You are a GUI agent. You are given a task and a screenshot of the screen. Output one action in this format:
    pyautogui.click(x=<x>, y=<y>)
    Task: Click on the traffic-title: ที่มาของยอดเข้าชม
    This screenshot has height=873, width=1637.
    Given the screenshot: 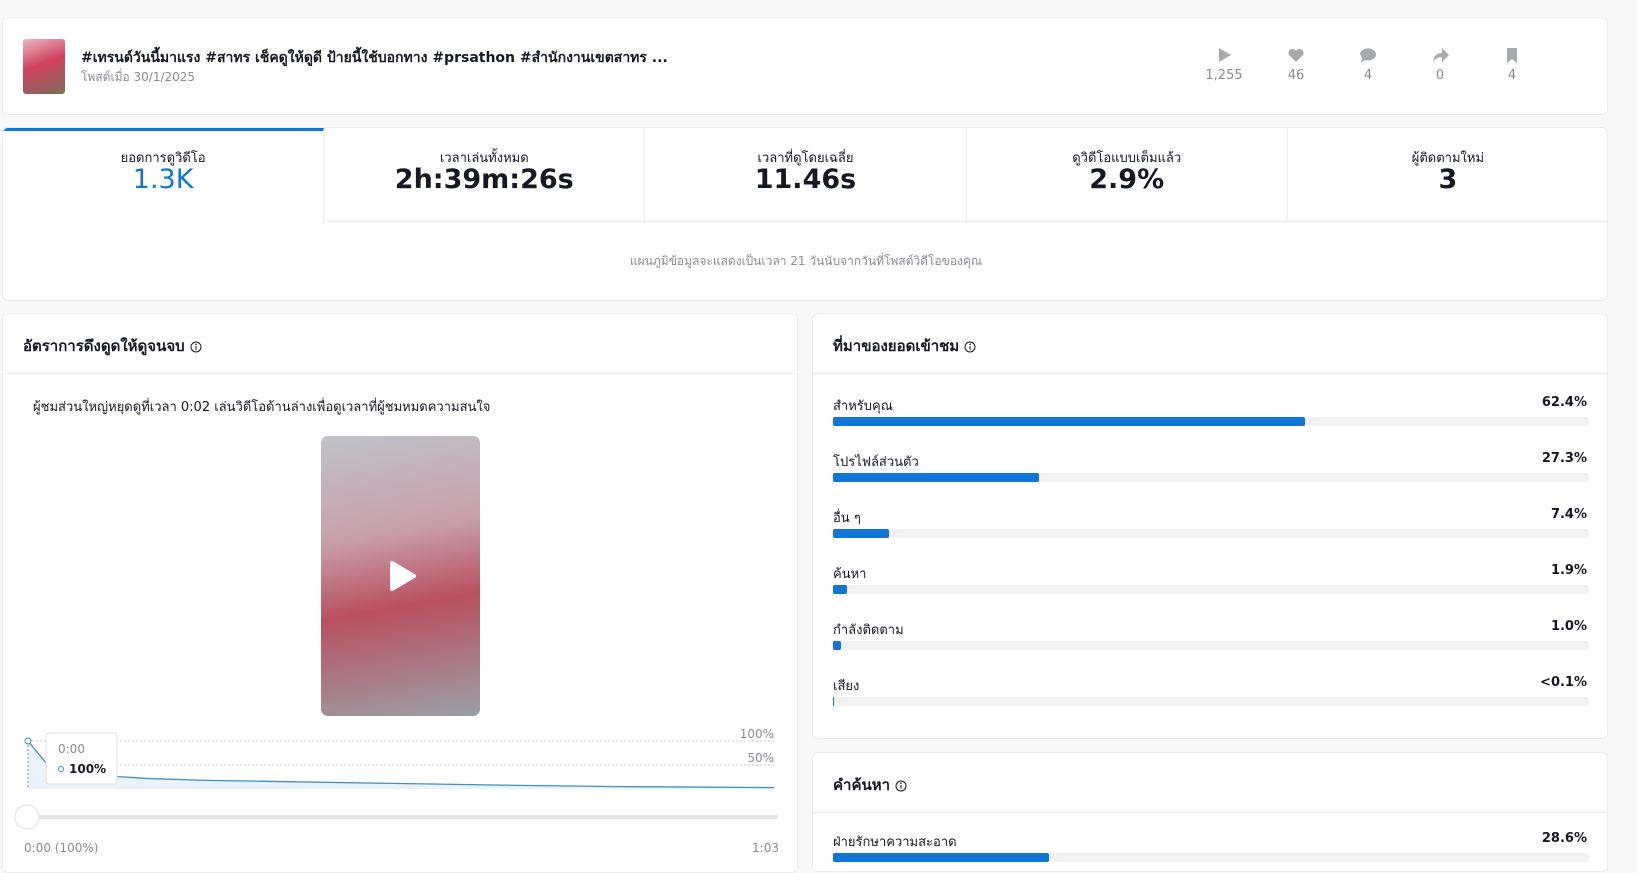 What is the action you would take?
    pyautogui.click(x=904, y=346)
    